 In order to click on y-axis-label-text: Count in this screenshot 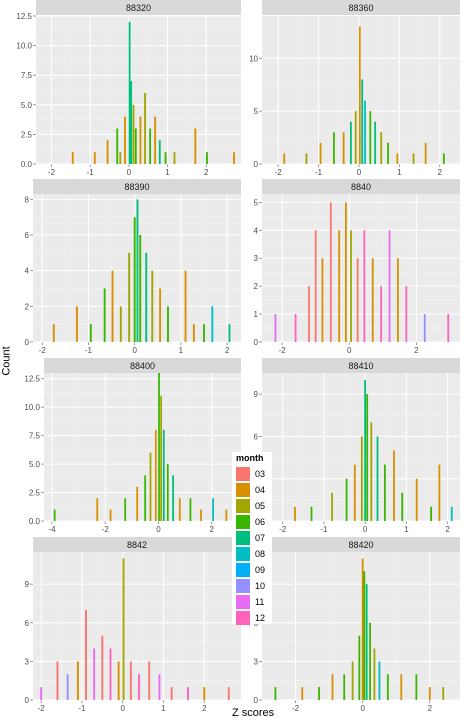, I will do `click(6, 361)`.